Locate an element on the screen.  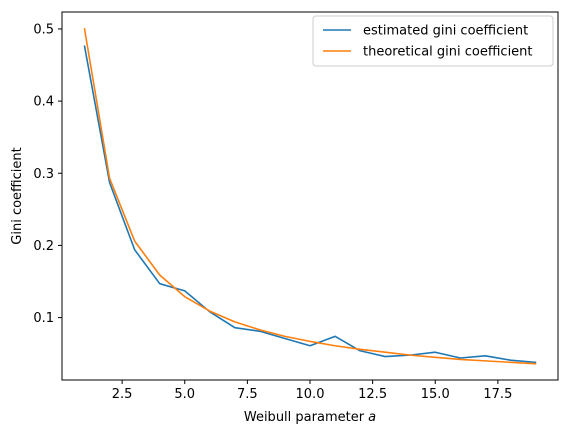
x-tick-label: 2.5 is located at coordinates (122, 394).